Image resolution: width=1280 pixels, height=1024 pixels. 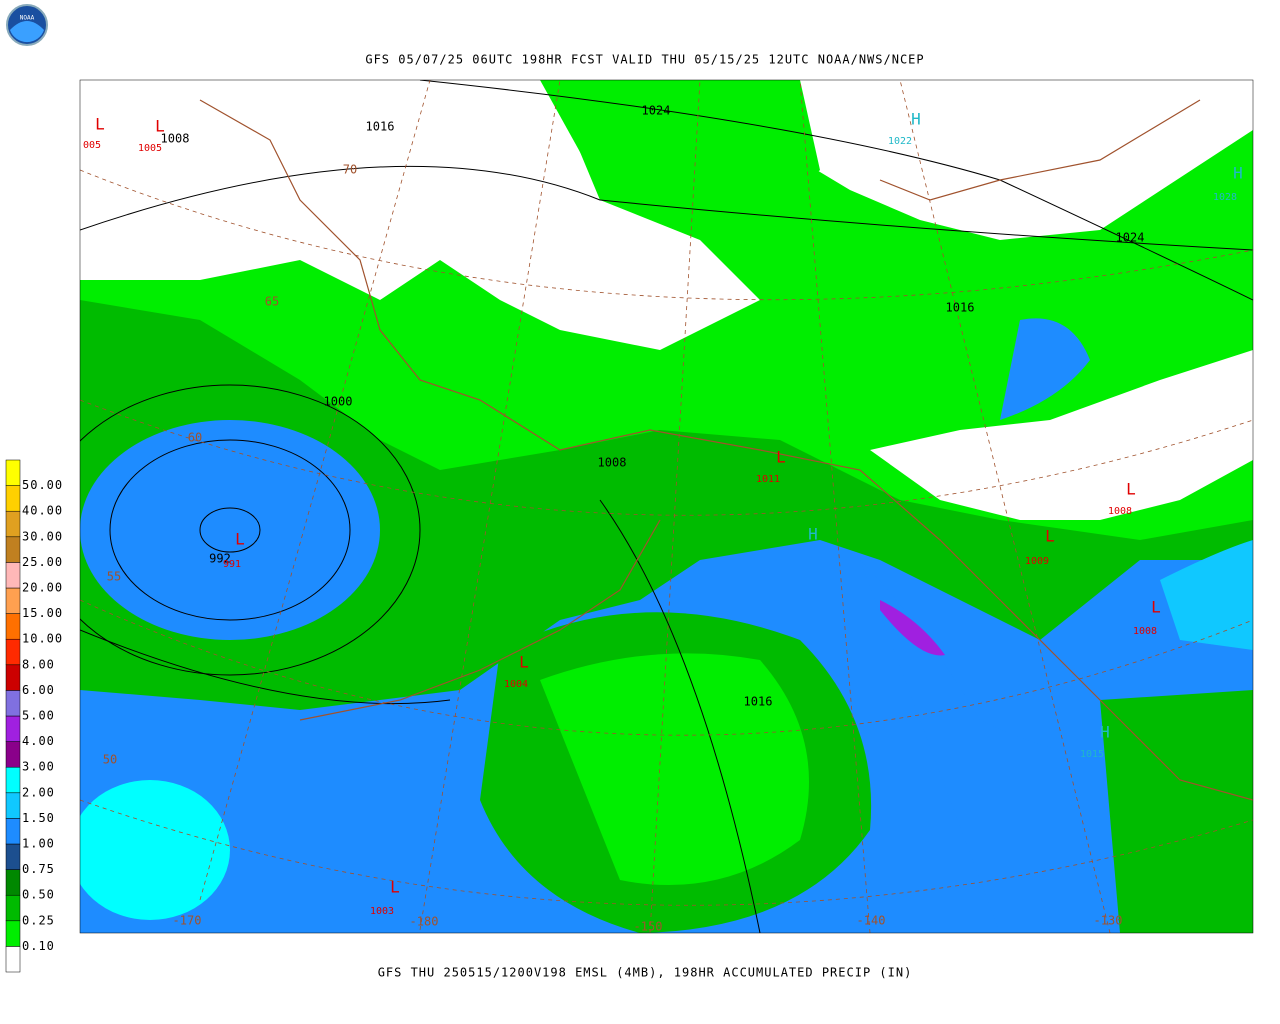 I want to click on legend-label: 6.00, so click(x=38, y=690).